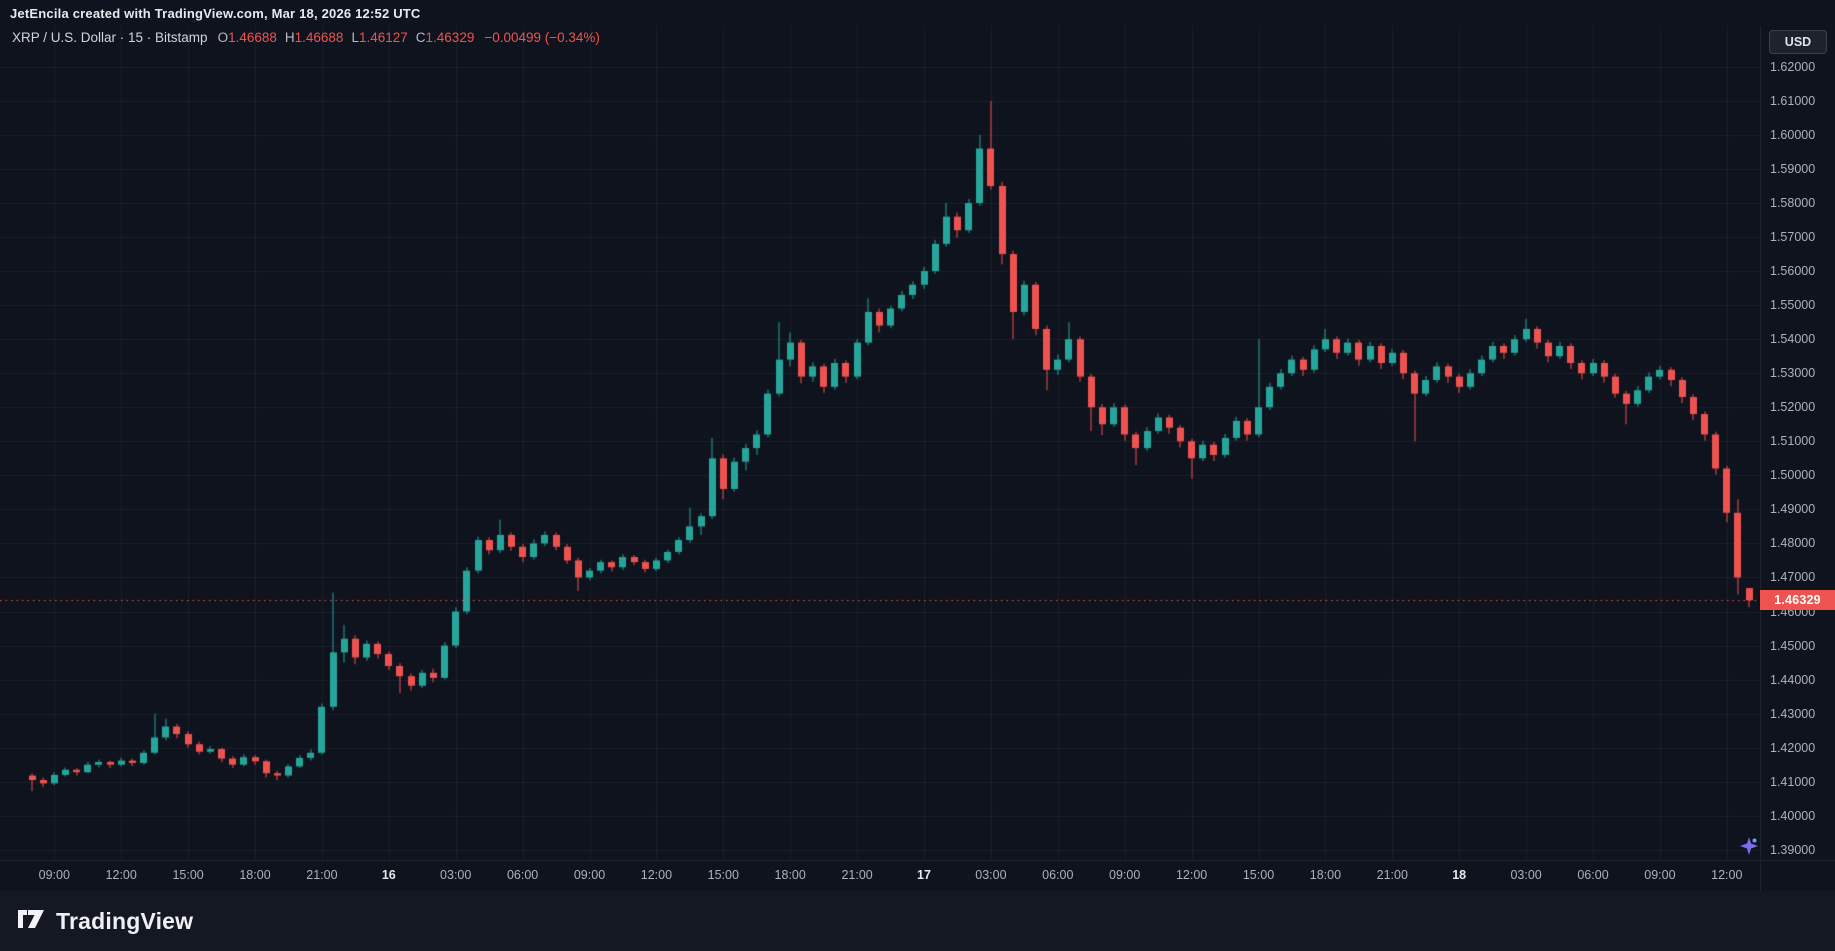  Describe the element at coordinates (125, 920) in the screenshot. I see `tradingview-logo-text: TradingView` at that location.